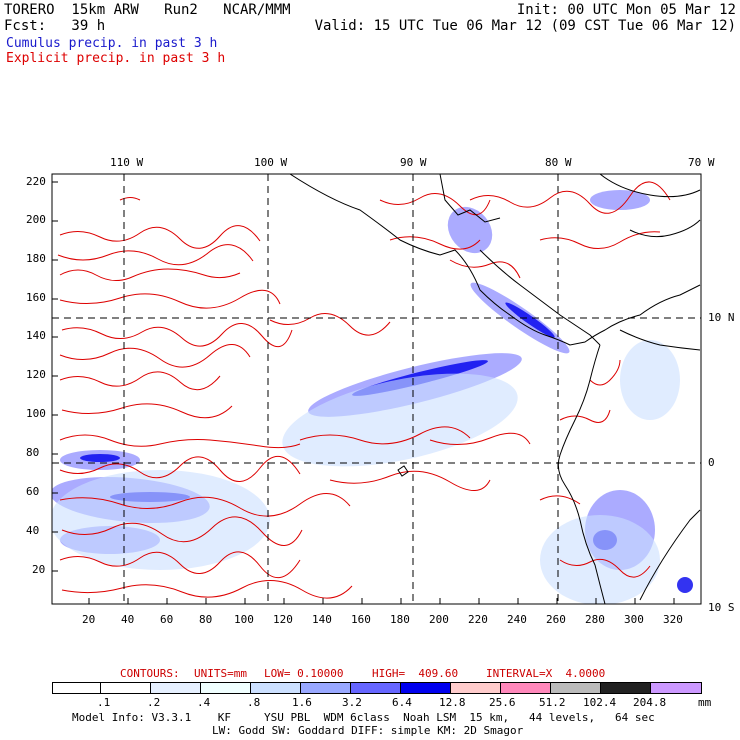  I want to click on colorbar, so click(377, 688).